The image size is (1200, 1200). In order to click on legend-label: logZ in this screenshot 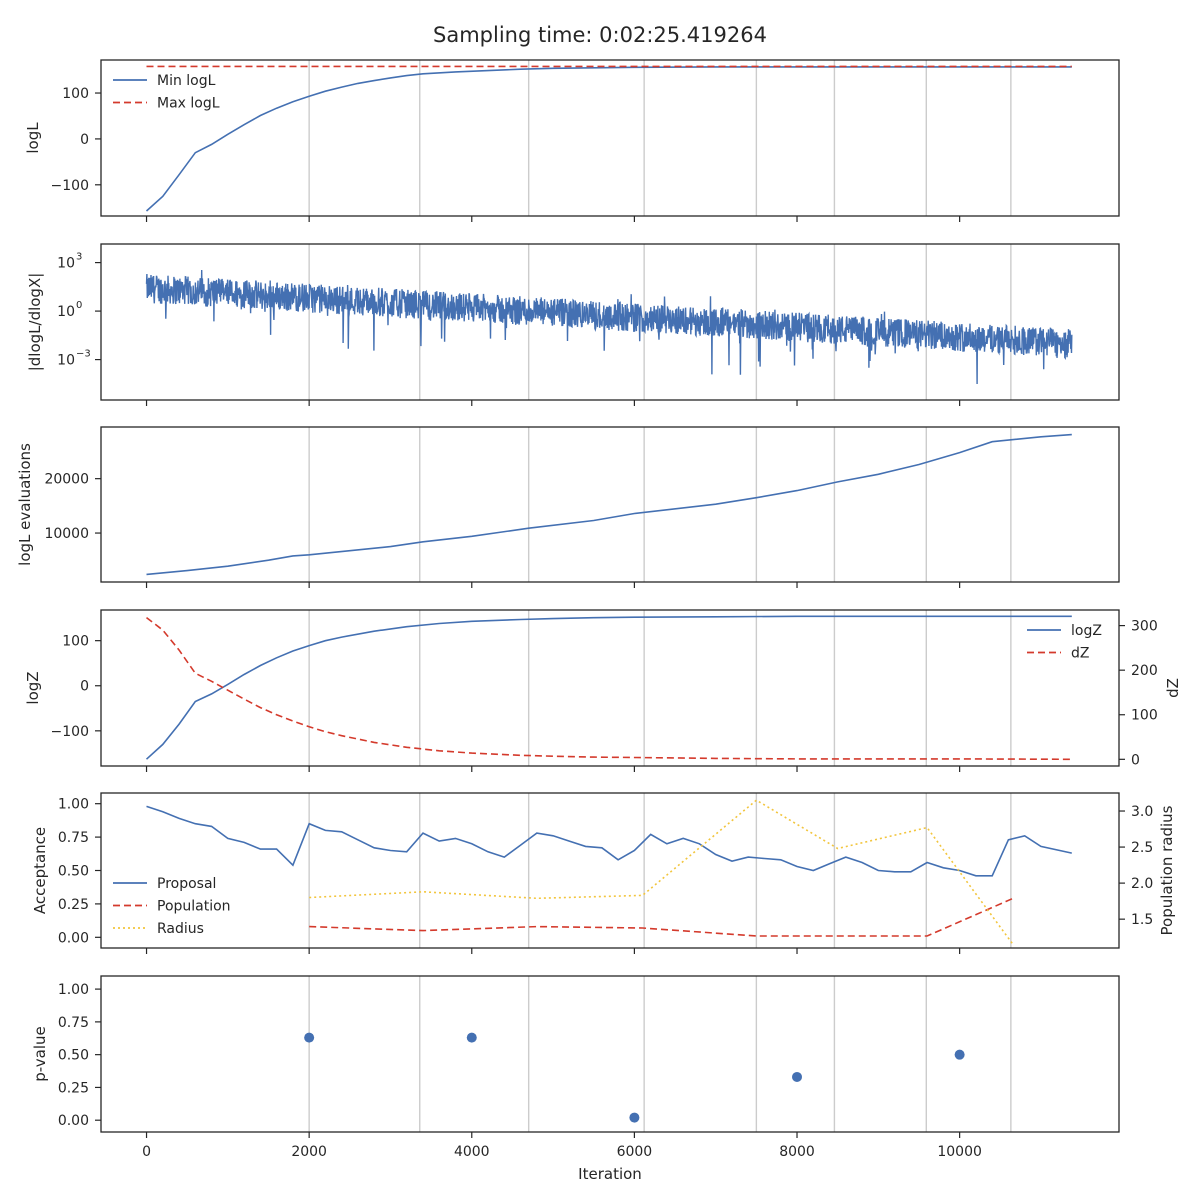, I will do `click(1086, 631)`.